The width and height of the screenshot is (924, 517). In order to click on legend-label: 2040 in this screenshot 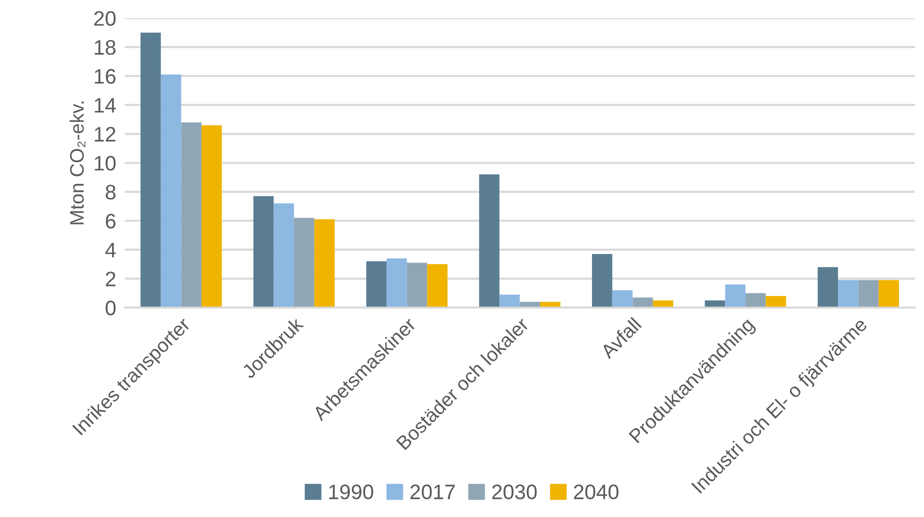, I will do `click(596, 492)`.